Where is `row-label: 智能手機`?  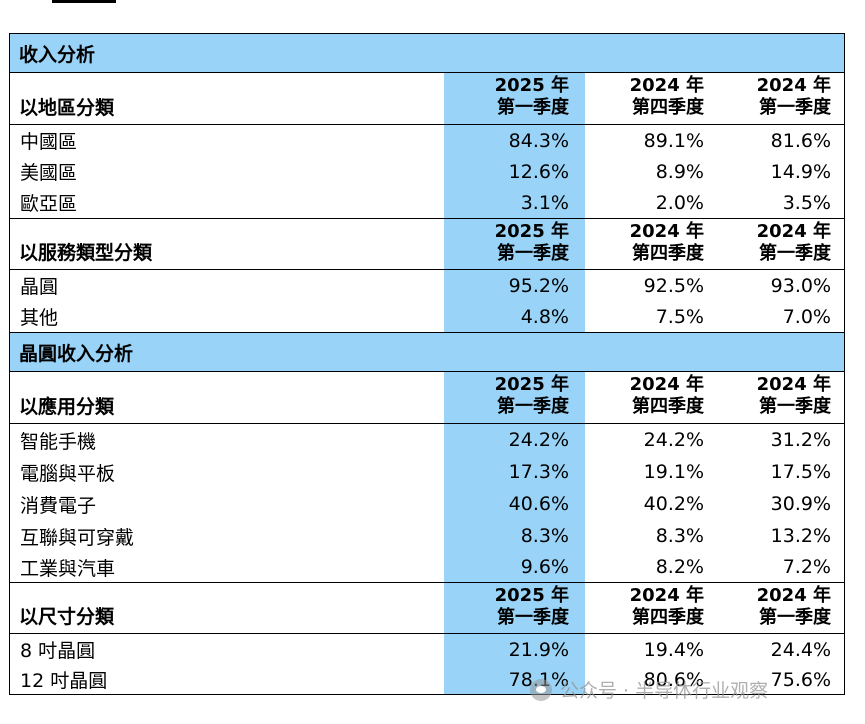
row-label: 智能手機 is located at coordinates (58, 441).